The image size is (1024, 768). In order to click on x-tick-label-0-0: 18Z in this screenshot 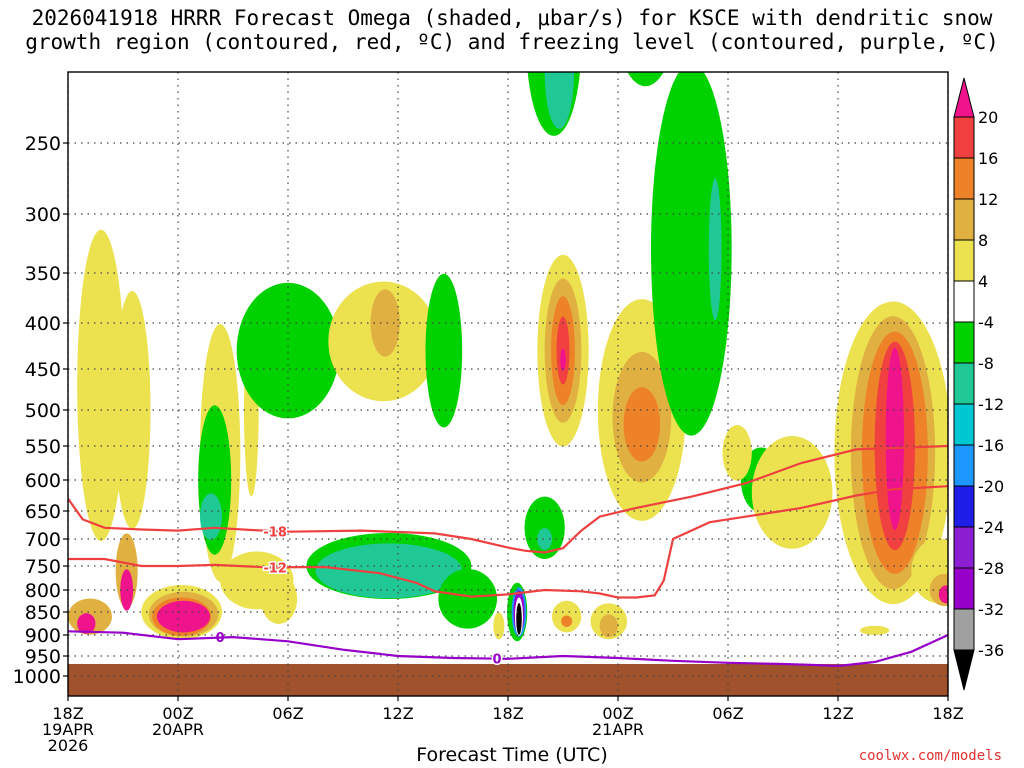, I will do `click(67, 713)`.